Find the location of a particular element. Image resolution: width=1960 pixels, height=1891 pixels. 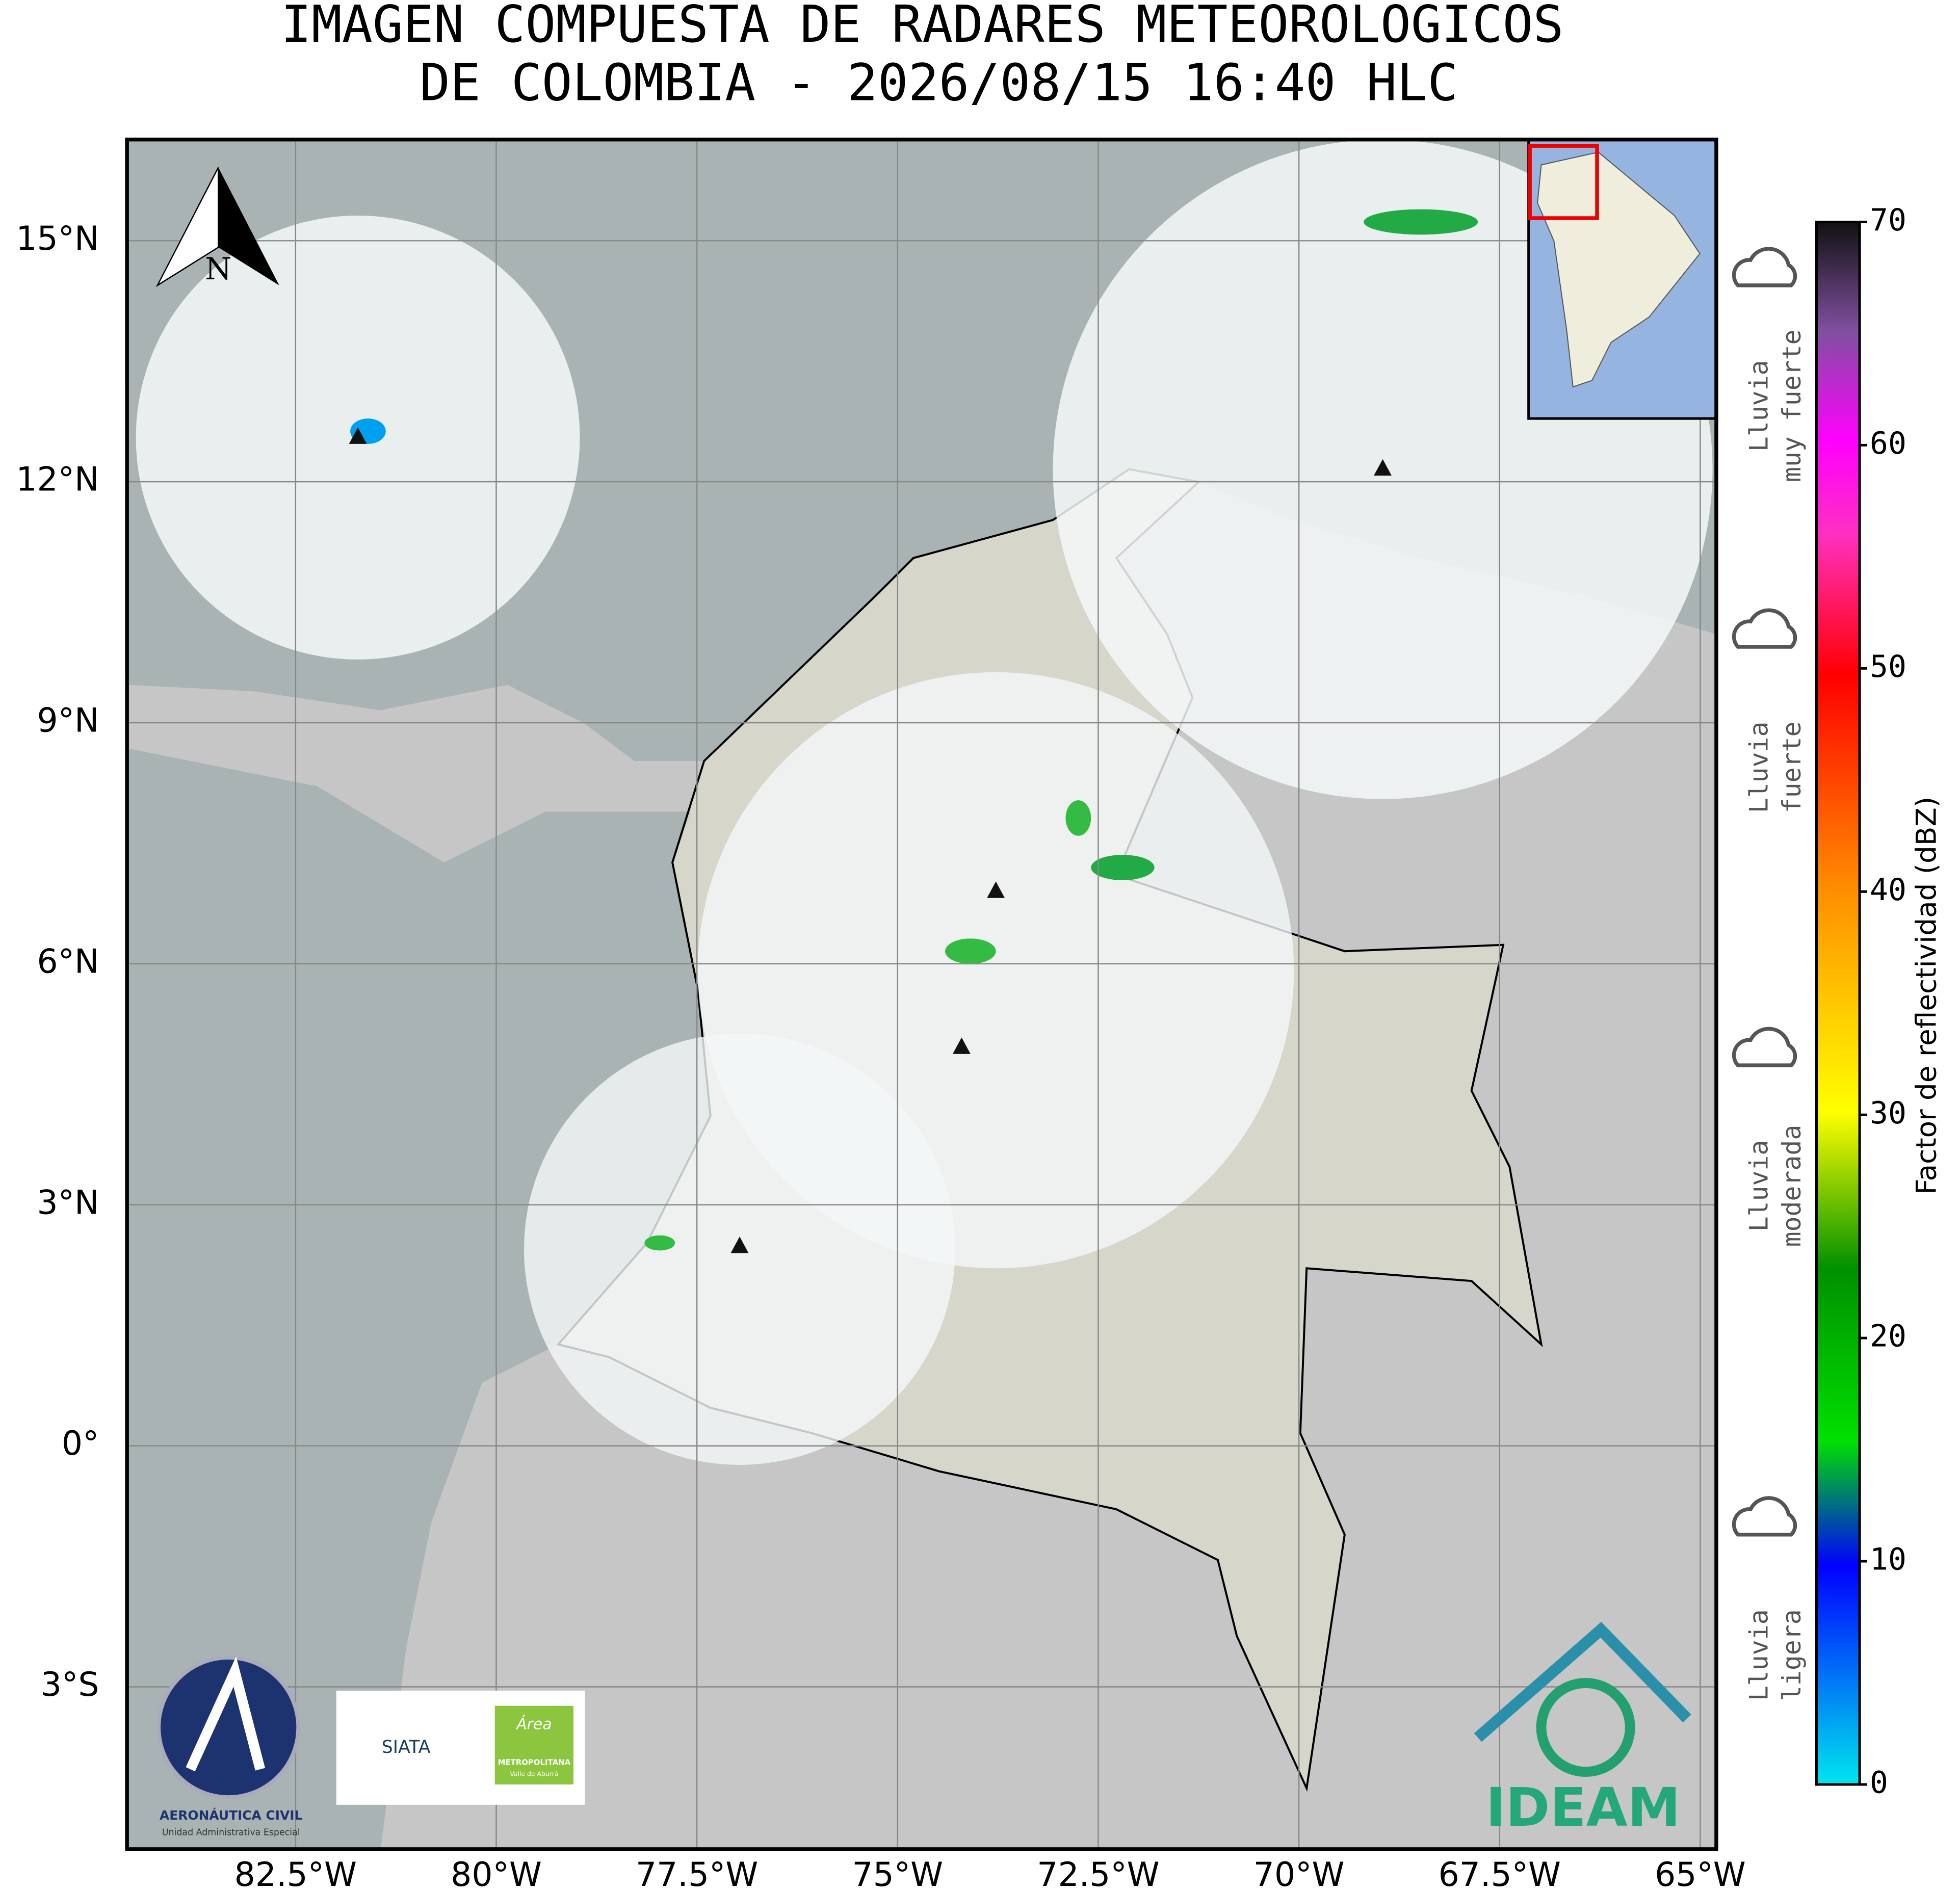

north-label: N is located at coordinates (218, 269).